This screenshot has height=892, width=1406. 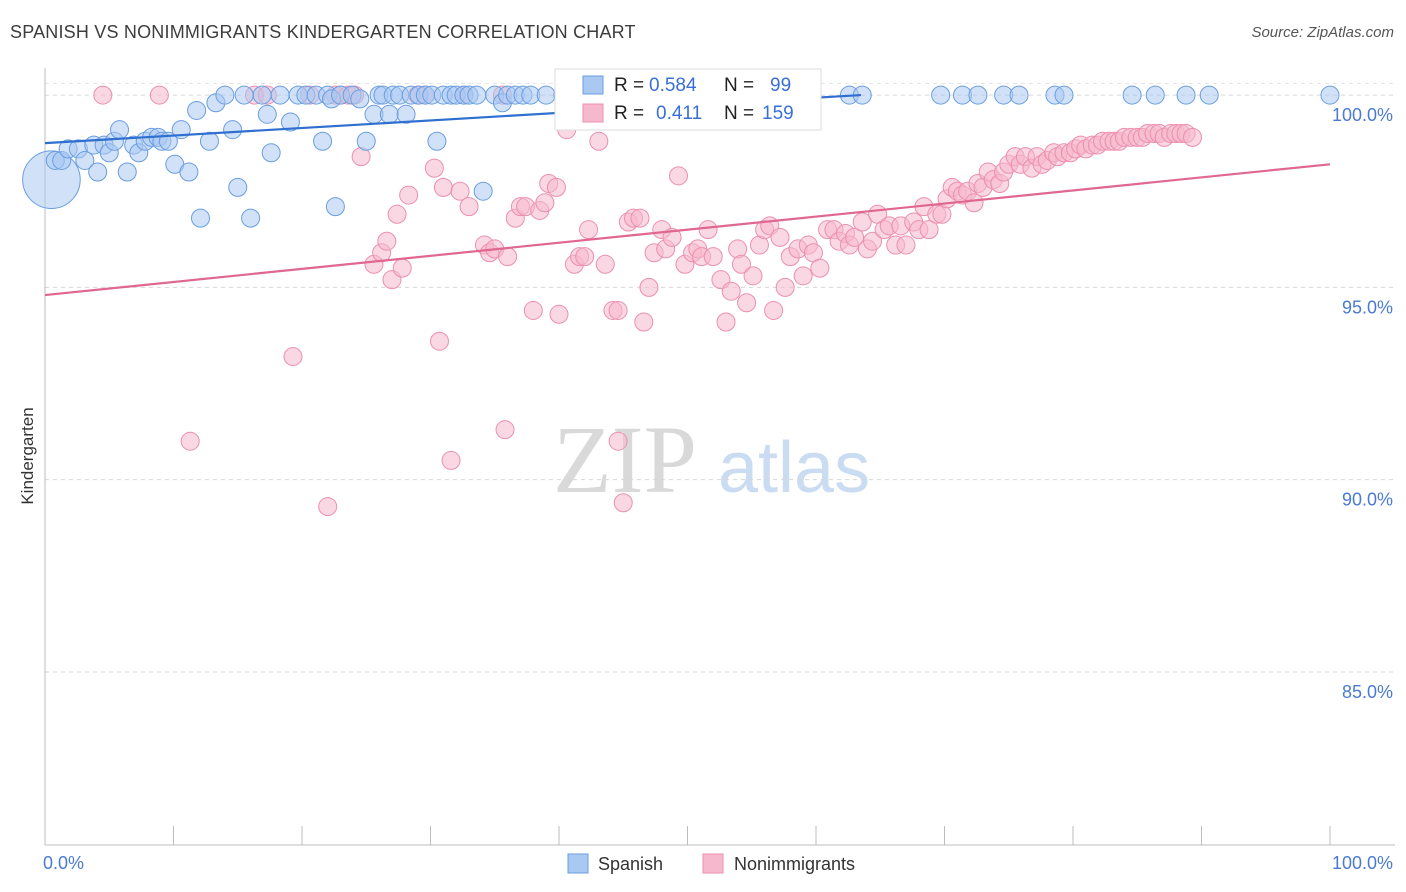 I want to click on x-tick-labels: 0.0% 100.0%, so click(x=718, y=863).